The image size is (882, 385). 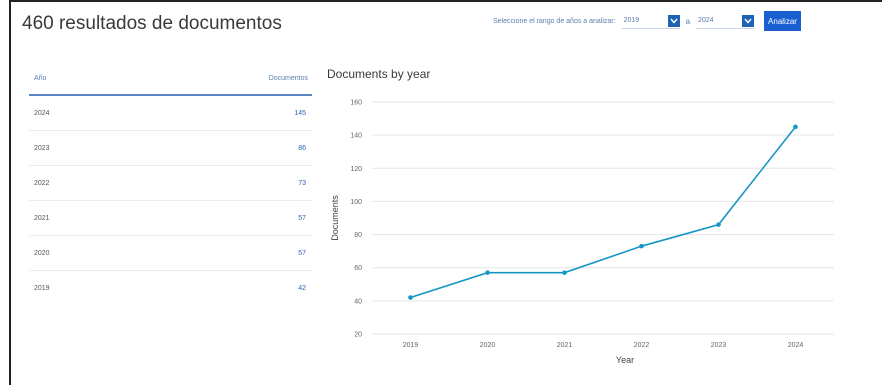 What do you see at coordinates (358, 235) in the screenshot?
I see `y-tick-label: 80` at bounding box center [358, 235].